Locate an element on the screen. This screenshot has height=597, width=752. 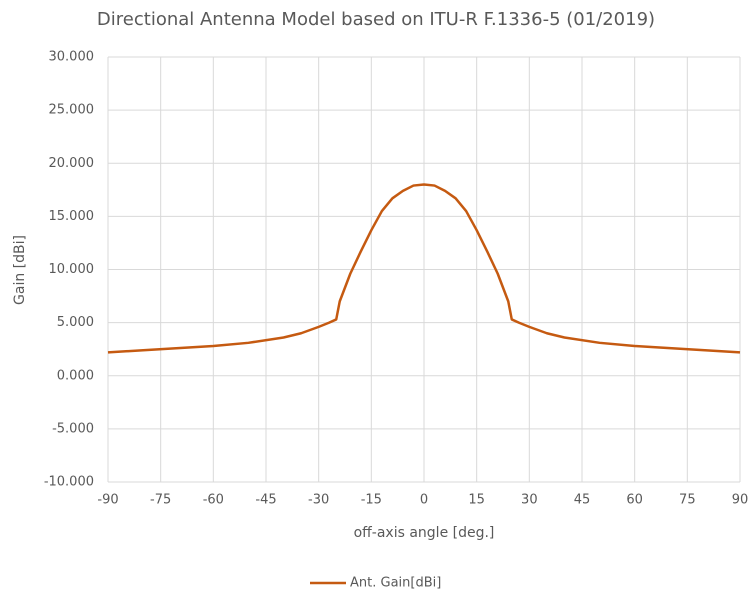
x-tick-label: 0 is located at coordinates (424, 500).